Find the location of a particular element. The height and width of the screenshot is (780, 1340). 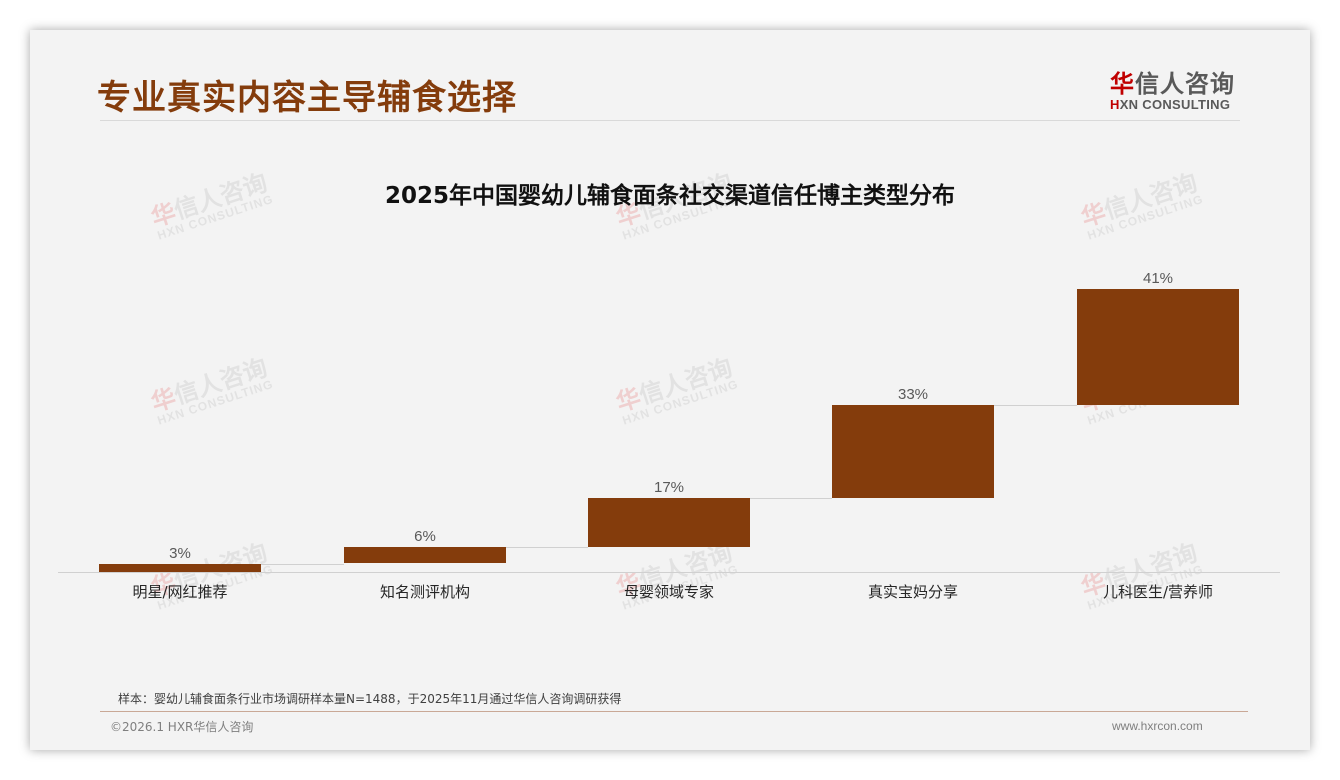

category-label: 儿科医生/营养师 is located at coordinates (1158, 592).